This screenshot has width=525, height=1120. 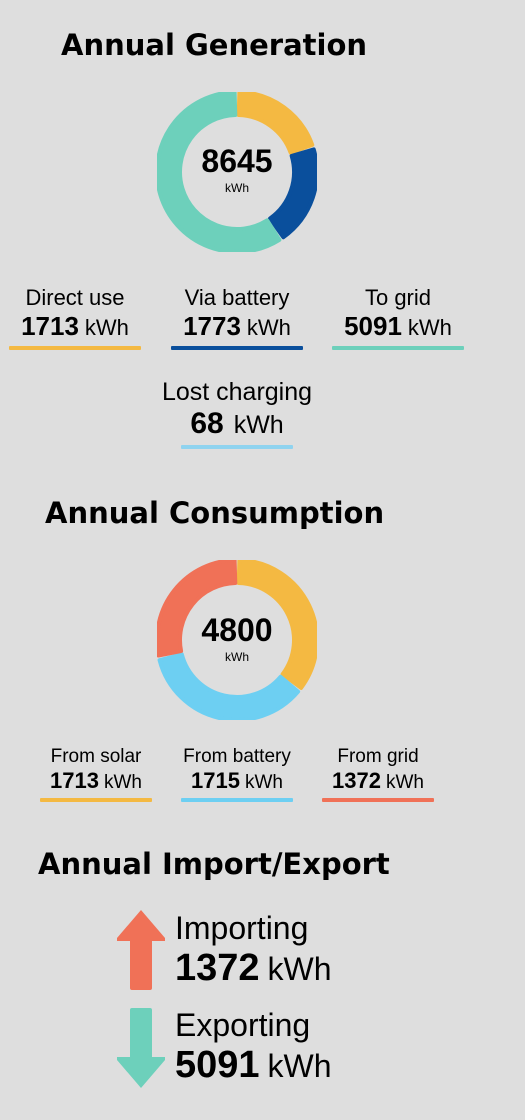 What do you see at coordinates (207, 423) in the screenshot?
I see `stat-value: 68` at bounding box center [207, 423].